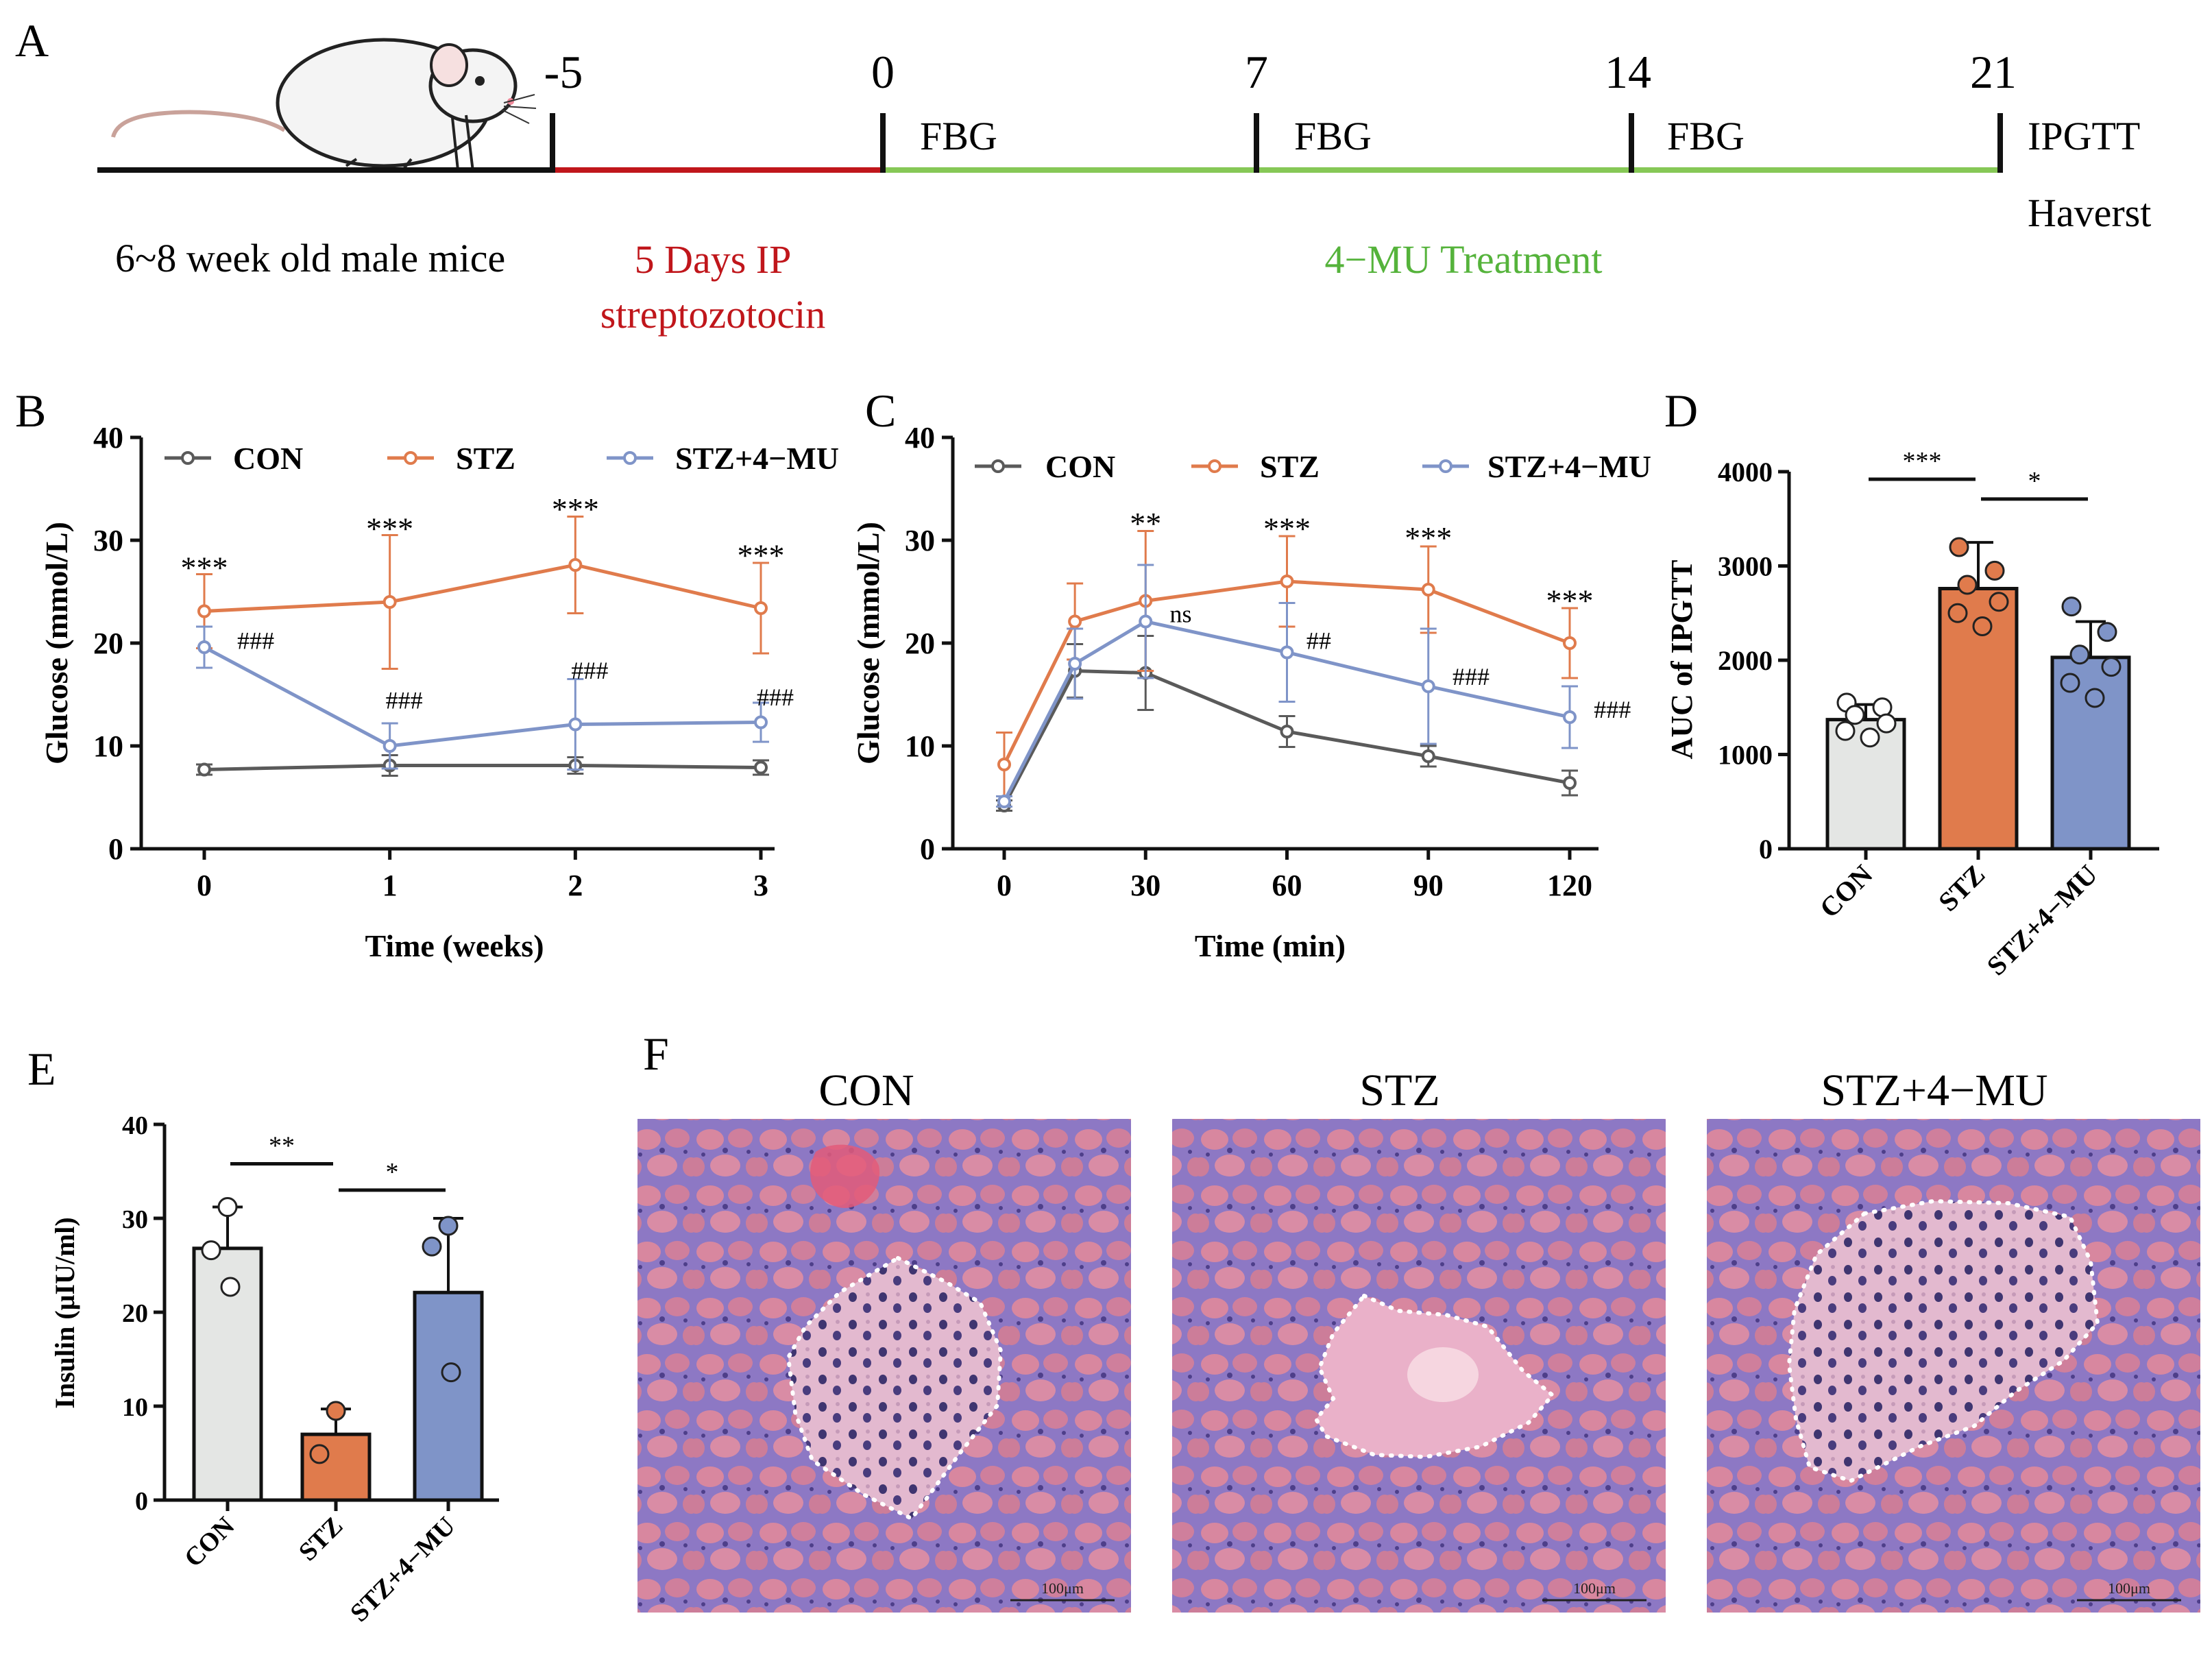  Describe the element at coordinates (324, 105) in the screenshot. I see `mouse-icon` at that location.